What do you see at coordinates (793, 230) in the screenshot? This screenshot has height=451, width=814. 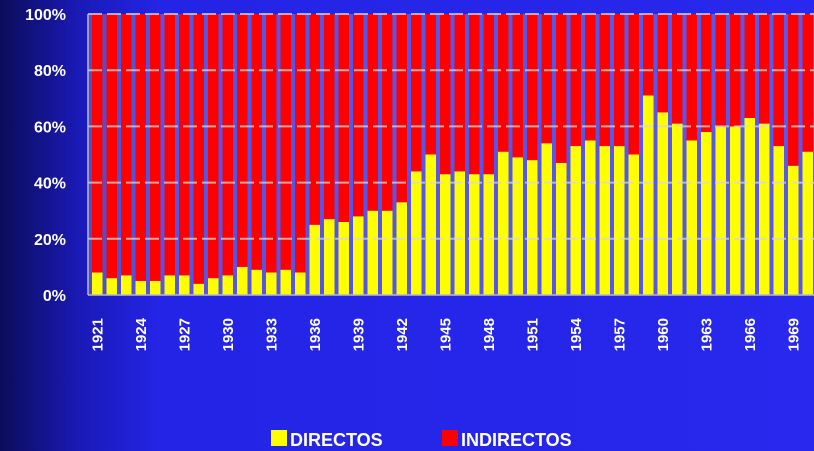 I see `bar-directos-1969` at bounding box center [793, 230].